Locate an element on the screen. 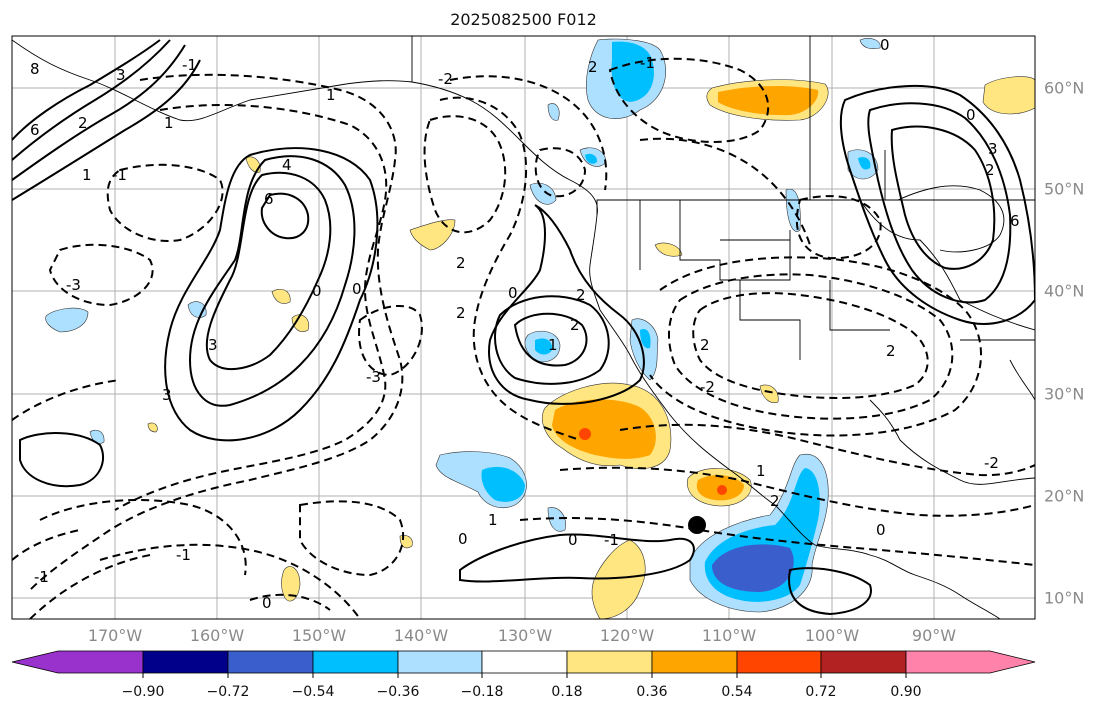 The image size is (1105, 712). colorbar-tick-label: −0.90 is located at coordinates (143, 692).